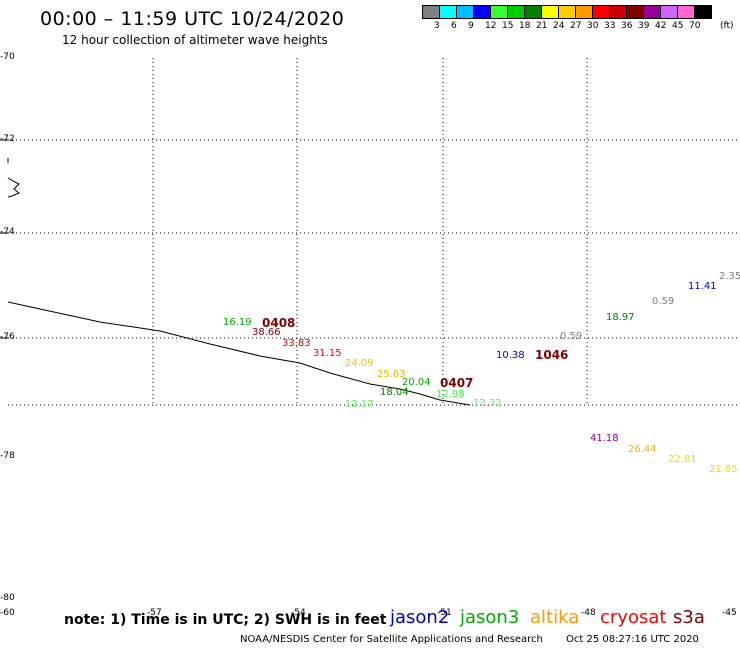 The width and height of the screenshot is (740, 650). I want to click on legend-label: 39, so click(644, 26).